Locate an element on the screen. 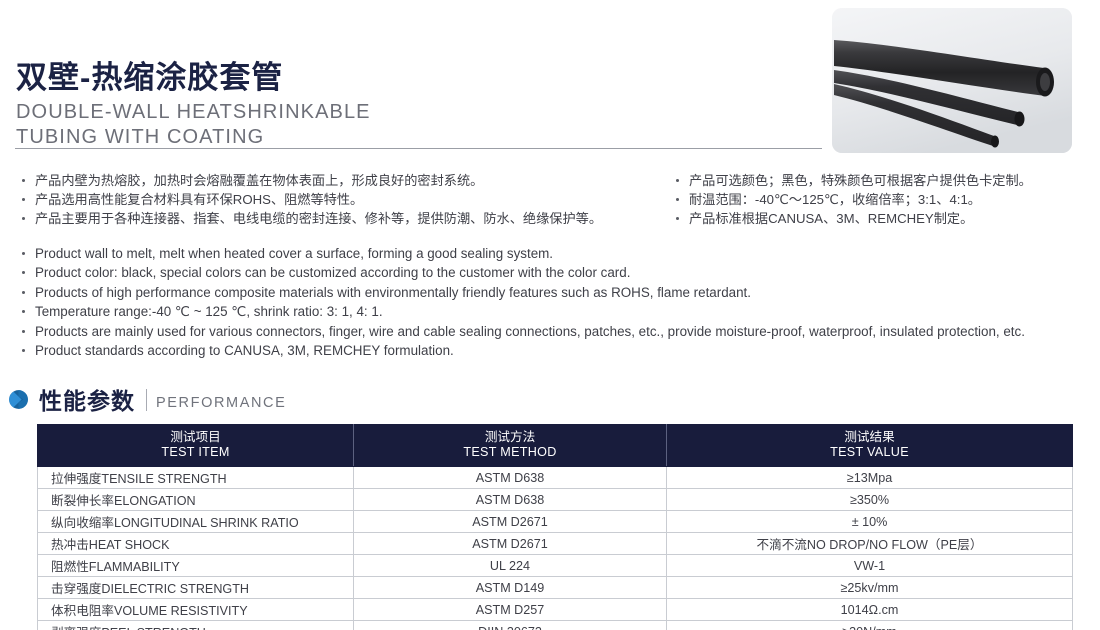 This screenshot has height=630, width=1100. column-header-test-method: 测试方法 TEST METHOD is located at coordinates (510, 445).